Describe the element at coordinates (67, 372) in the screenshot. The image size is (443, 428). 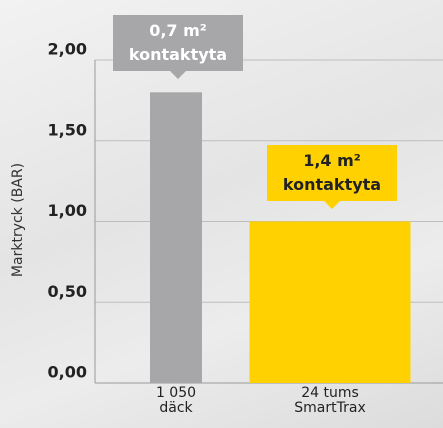
I see `y-tick-label: 0,00` at that location.